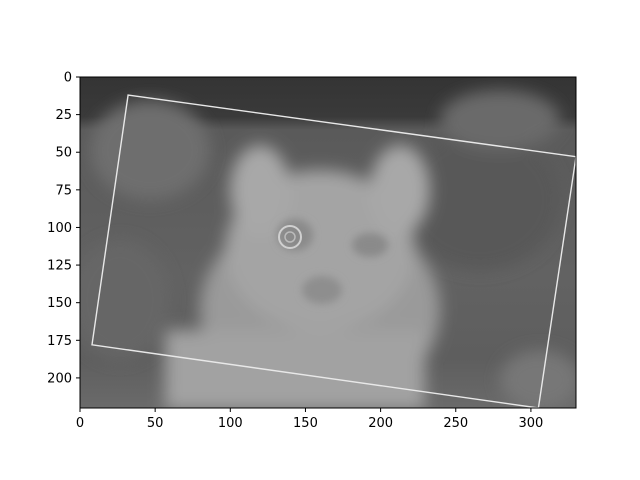  I want to click on x-tick-label: 250, so click(455, 423).